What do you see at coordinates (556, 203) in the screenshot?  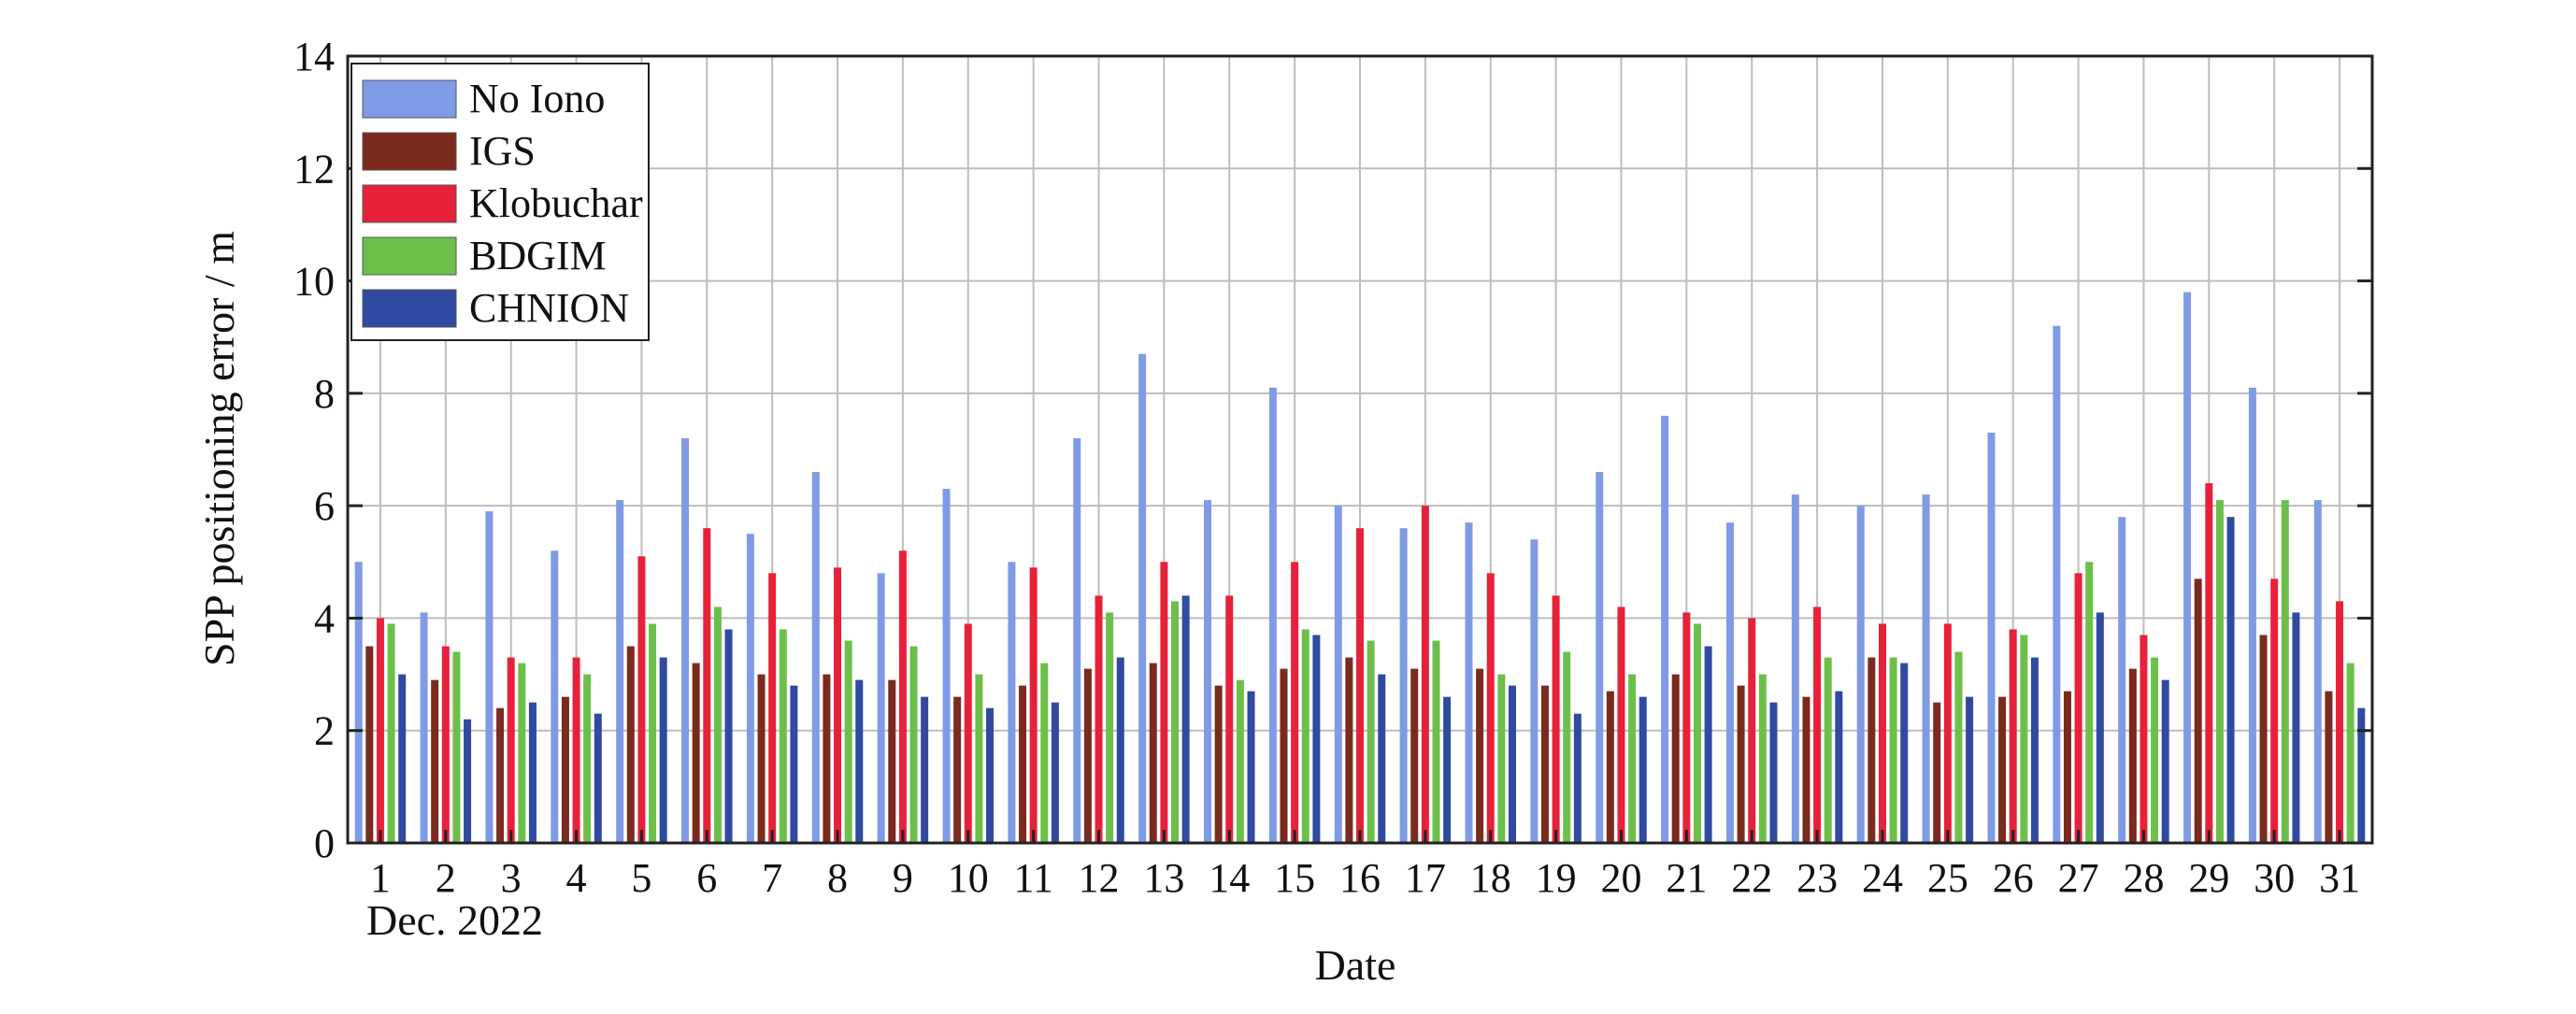 I see `legend-label-klobuchar: Klobuchar` at bounding box center [556, 203].